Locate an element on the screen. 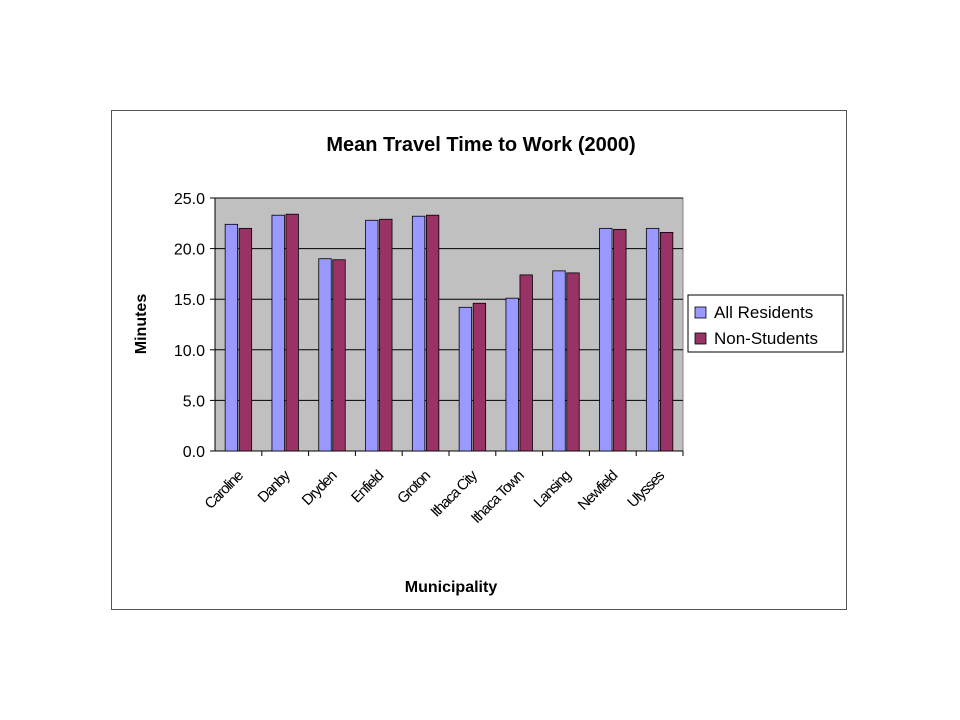  chart-title: Mean Travel Time to Work (2000) is located at coordinates (480, 145).